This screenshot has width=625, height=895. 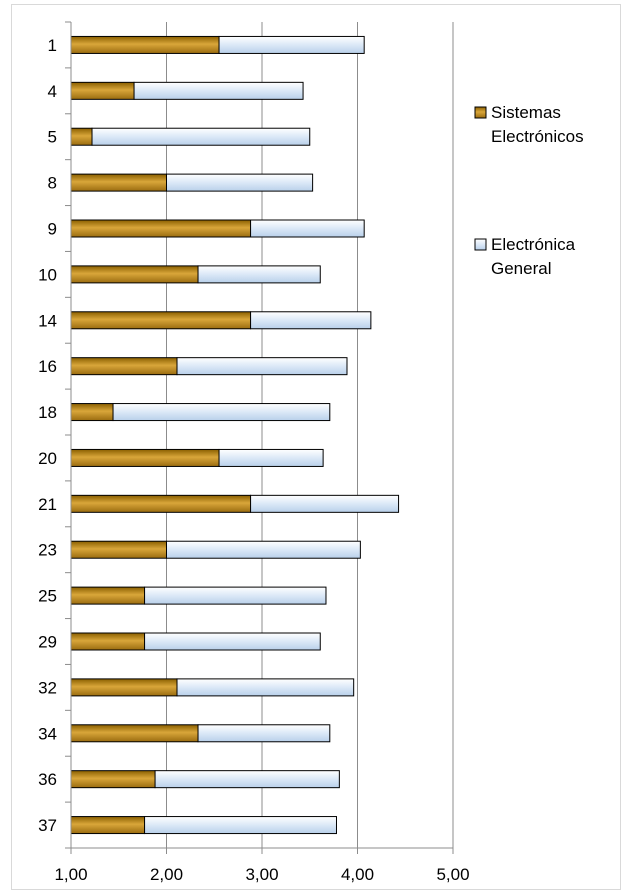 What do you see at coordinates (47, 366) in the screenshot?
I see `y-tick-label: 16` at bounding box center [47, 366].